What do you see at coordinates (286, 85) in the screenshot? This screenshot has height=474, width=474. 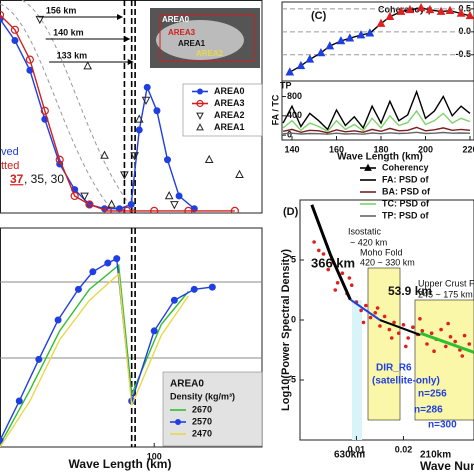 I see `axis-note: TP` at bounding box center [286, 85].